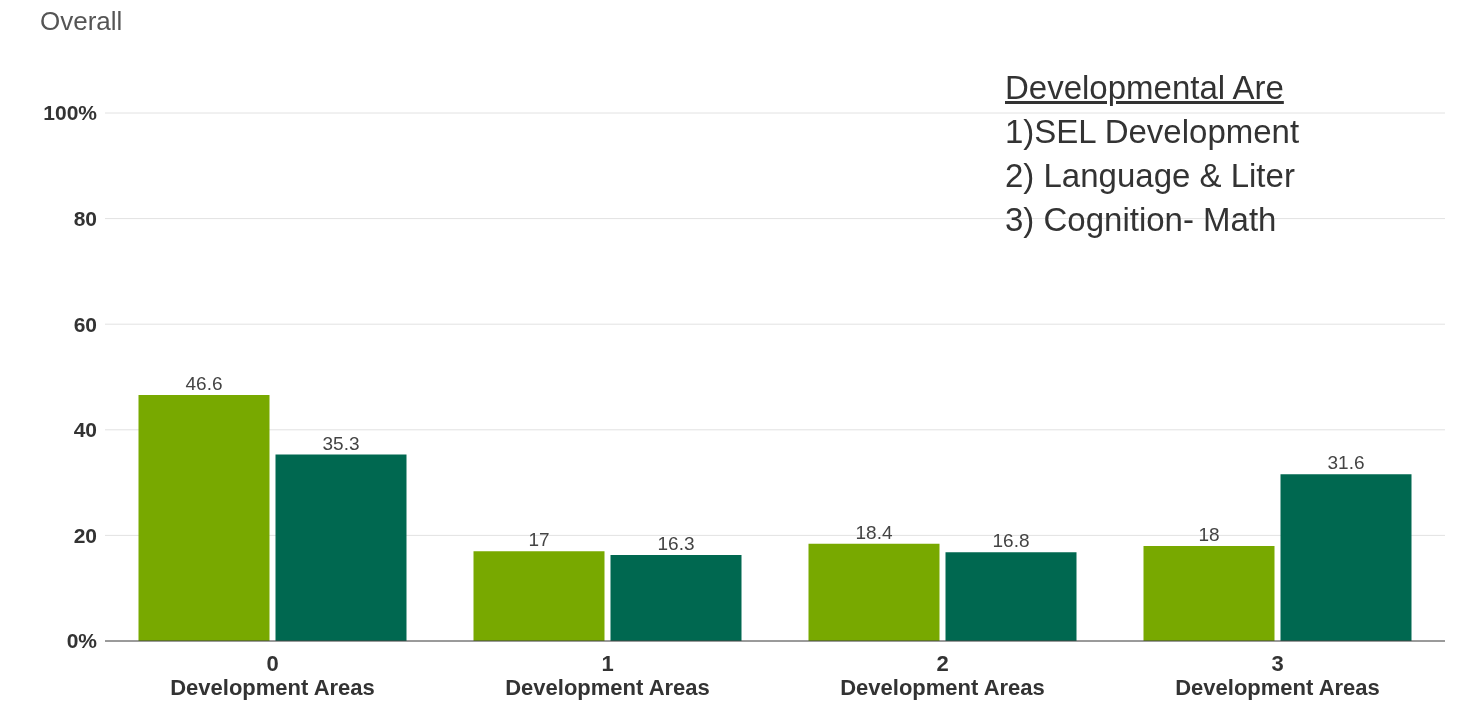 Image resolution: width=1459 pixels, height=719 pixels. I want to click on data-label: 16.3, so click(676, 543).